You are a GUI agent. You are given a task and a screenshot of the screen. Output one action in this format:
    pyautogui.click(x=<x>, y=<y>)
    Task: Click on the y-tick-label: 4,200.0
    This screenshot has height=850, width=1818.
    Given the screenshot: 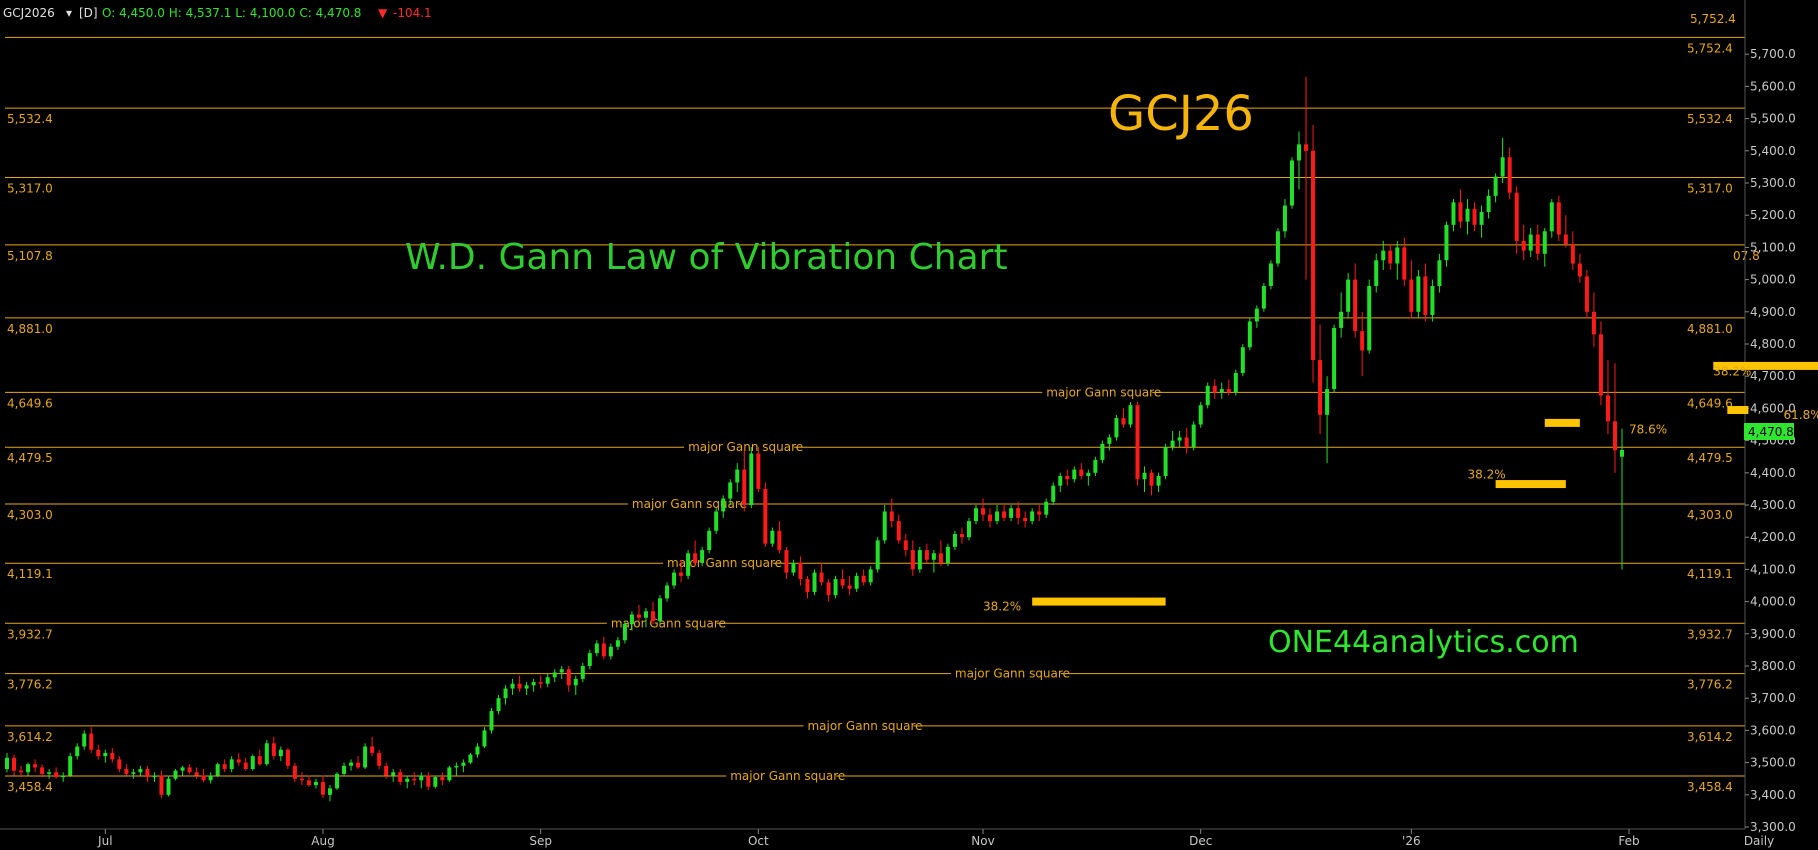 What is the action you would take?
    pyautogui.click(x=1773, y=537)
    